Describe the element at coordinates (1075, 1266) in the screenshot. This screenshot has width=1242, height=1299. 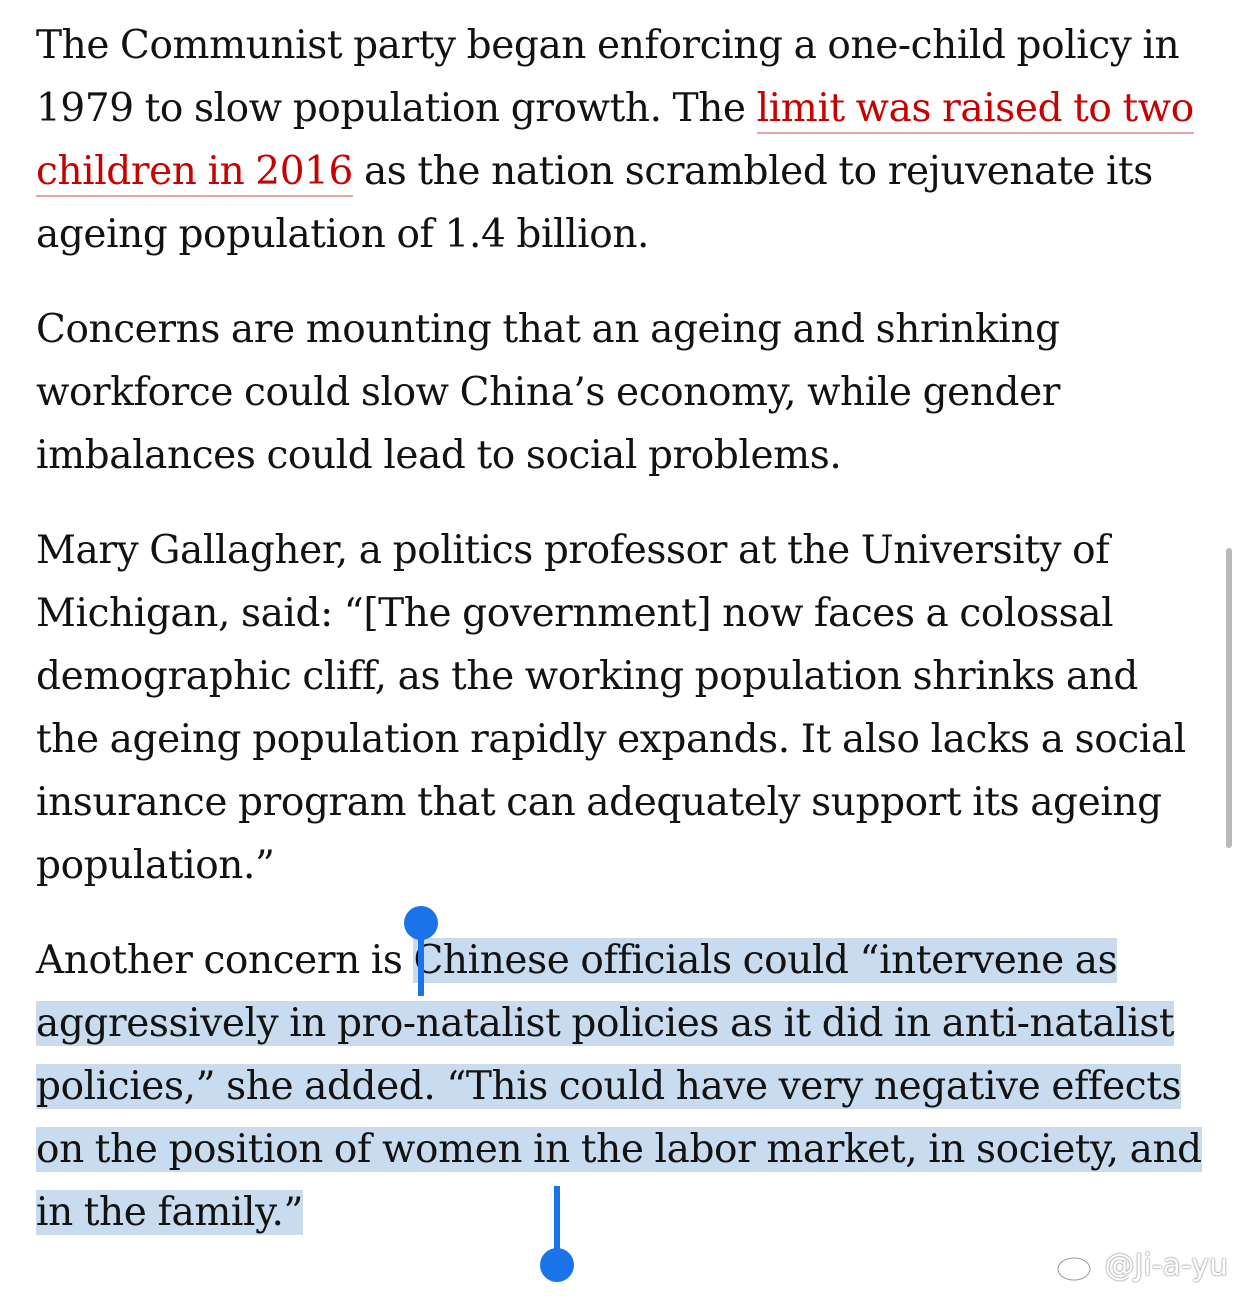
I see `weibo-icon` at that location.